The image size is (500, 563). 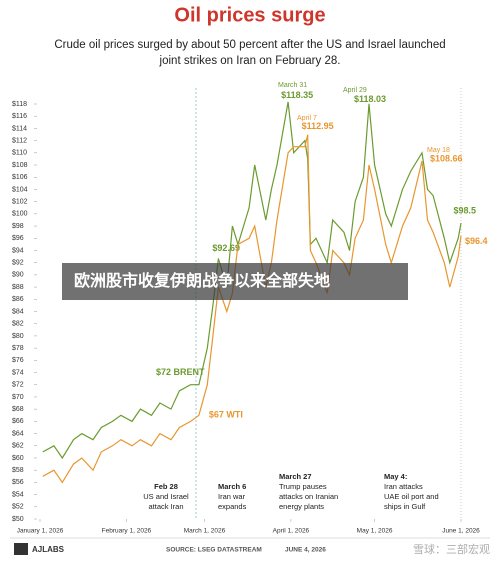 I want to click on value-label: $112.95, so click(x=318, y=126).